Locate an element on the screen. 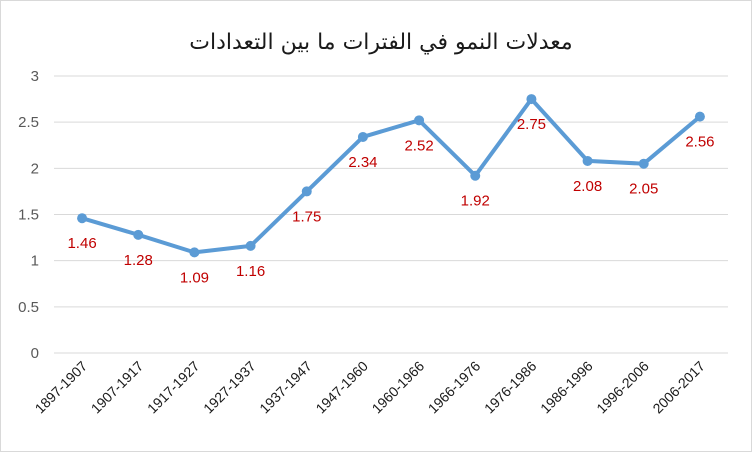 This screenshot has height=452, width=752. data-label: 2.05 is located at coordinates (643, 189).